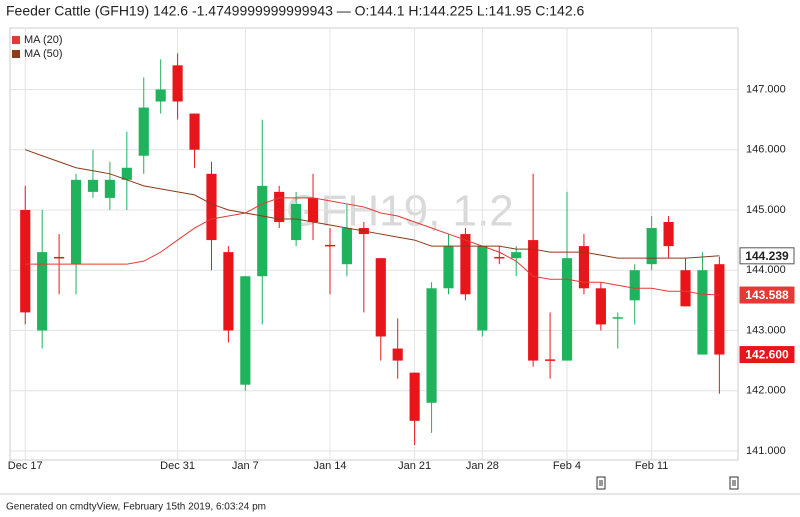 The width and height of the screenshot is (800, 517). I want to click on x-tick-label: Feb 11, so click(651, 466).